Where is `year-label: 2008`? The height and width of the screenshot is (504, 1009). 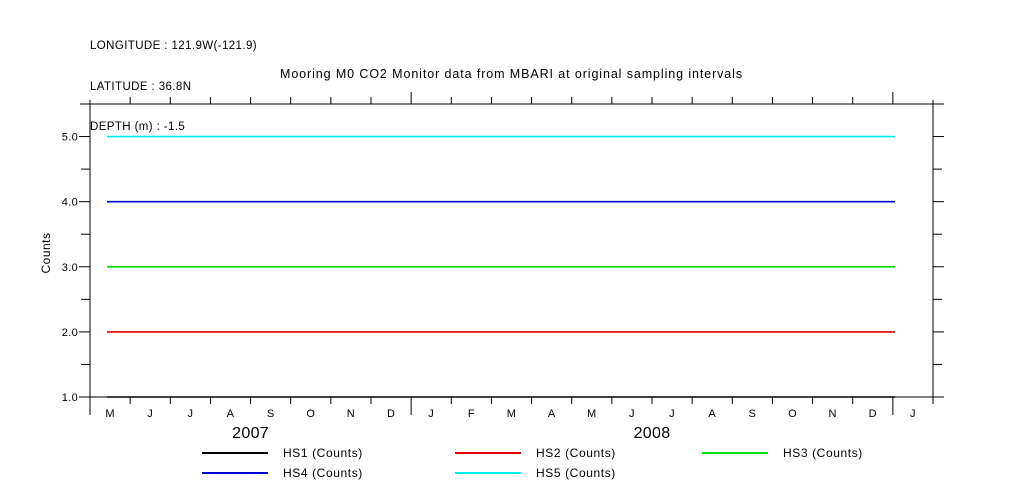 year-label: 2008 is located at coordinates (652, 433).